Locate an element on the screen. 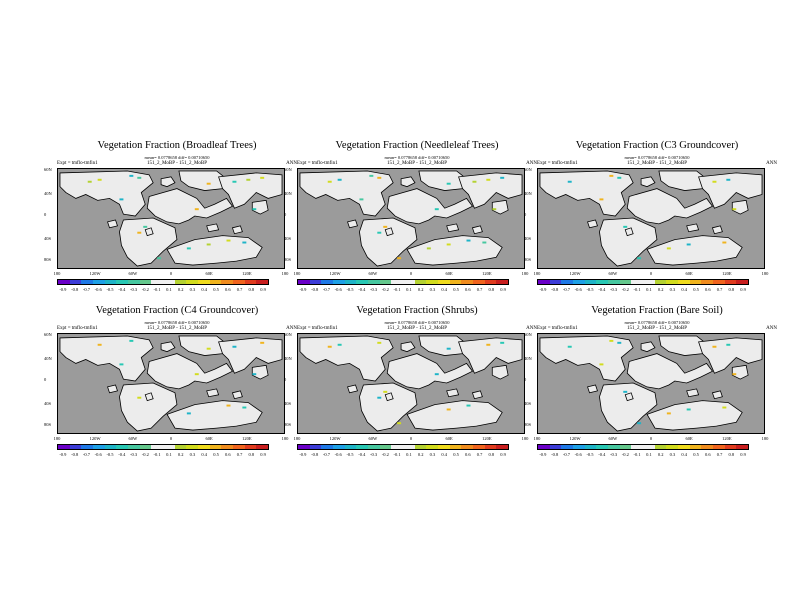 The width and height of the screenshot is (800, 600). lat-tick-label: 0 is located at coordinates (525, 379).